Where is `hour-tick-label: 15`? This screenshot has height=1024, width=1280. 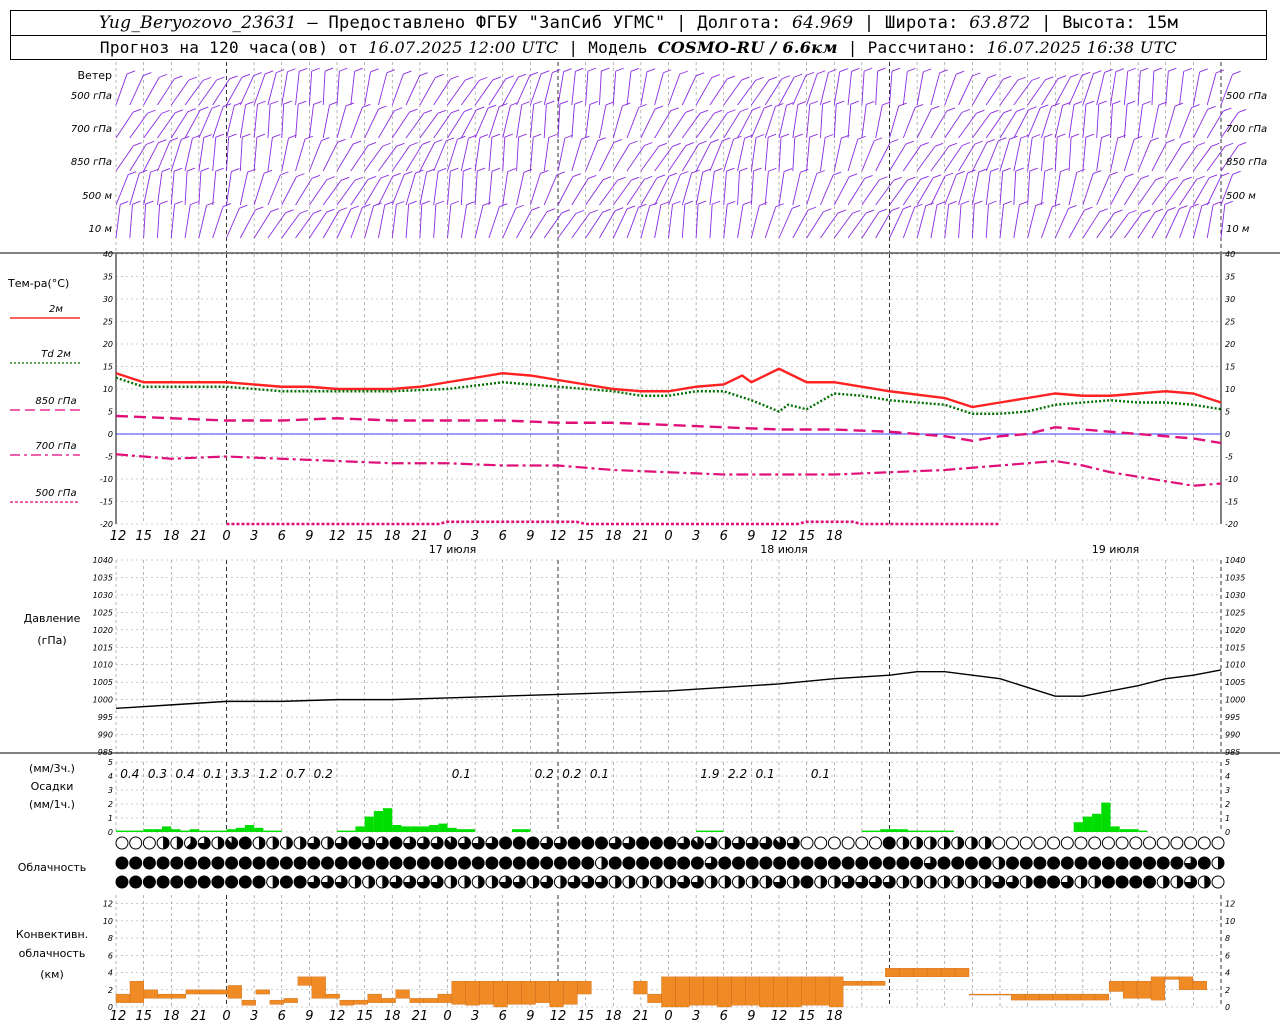 hour-tick-label: 15 is located at coordinates (364, 536).